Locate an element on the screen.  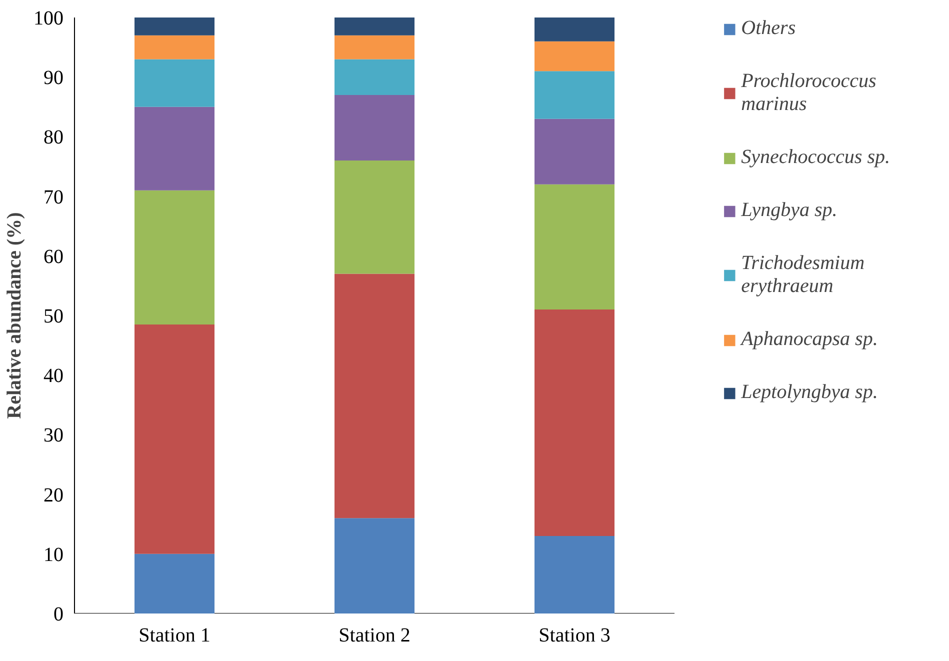
x-tick-label: Station 3 is located at coordinates (574, 635).